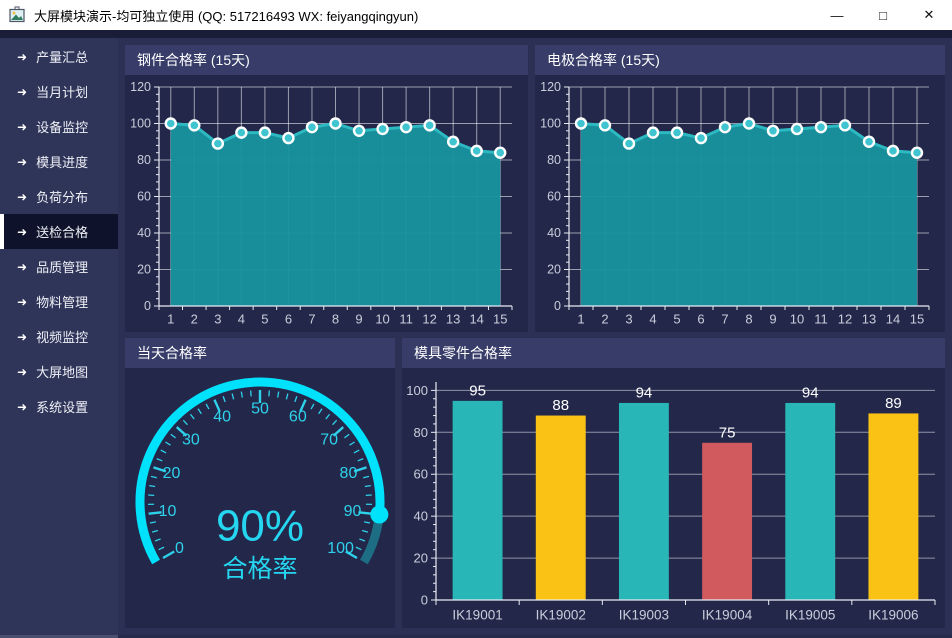 This screenshot has width=952, height=638. What do you see at coordinates (724, 319) in the screenshot?
I see `svg-text: 7` at bounding box center [724, 319].